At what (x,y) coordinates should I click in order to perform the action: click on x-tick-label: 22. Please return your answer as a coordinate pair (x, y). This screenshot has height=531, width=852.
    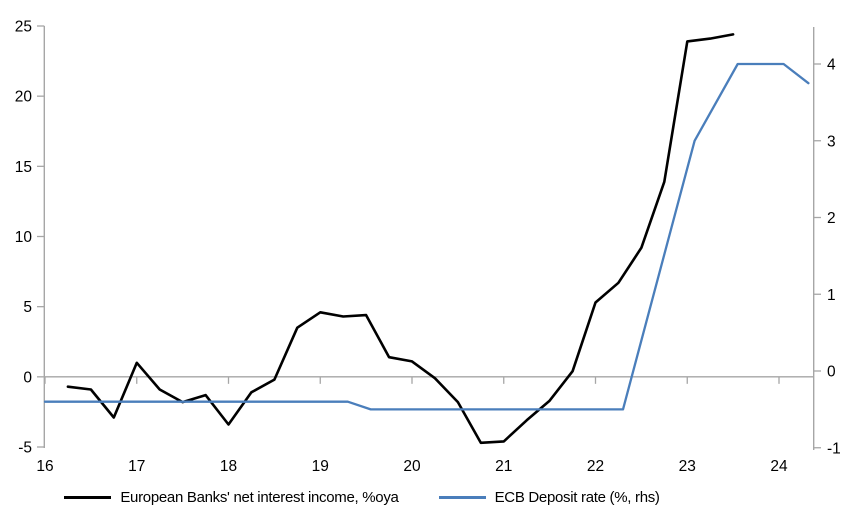
    Looking at the image, I should click on (595, 466).